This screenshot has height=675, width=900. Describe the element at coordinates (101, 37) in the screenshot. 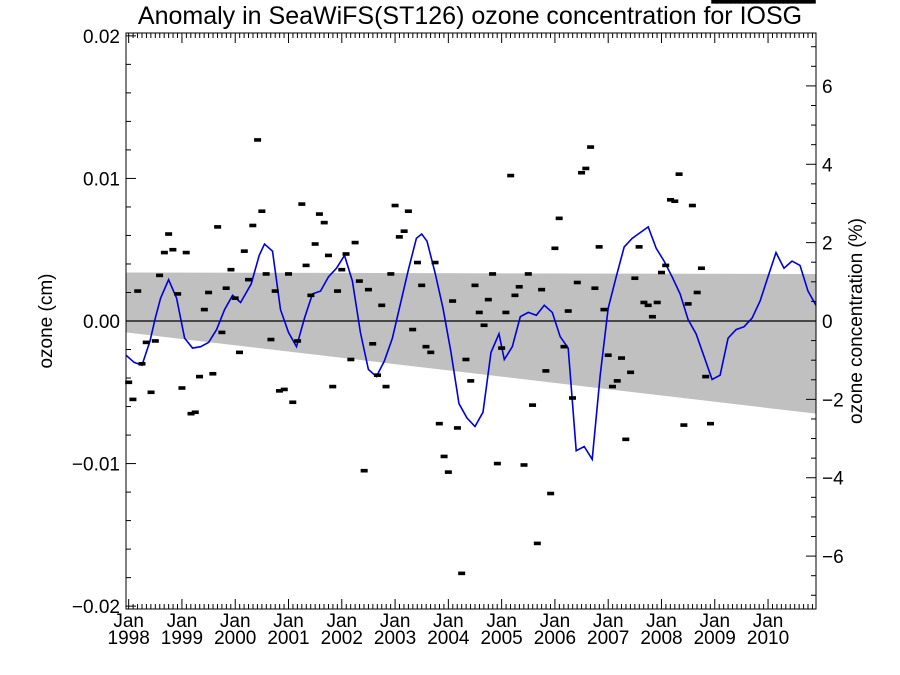

I see `y-tick-label: 0.02` at that location.